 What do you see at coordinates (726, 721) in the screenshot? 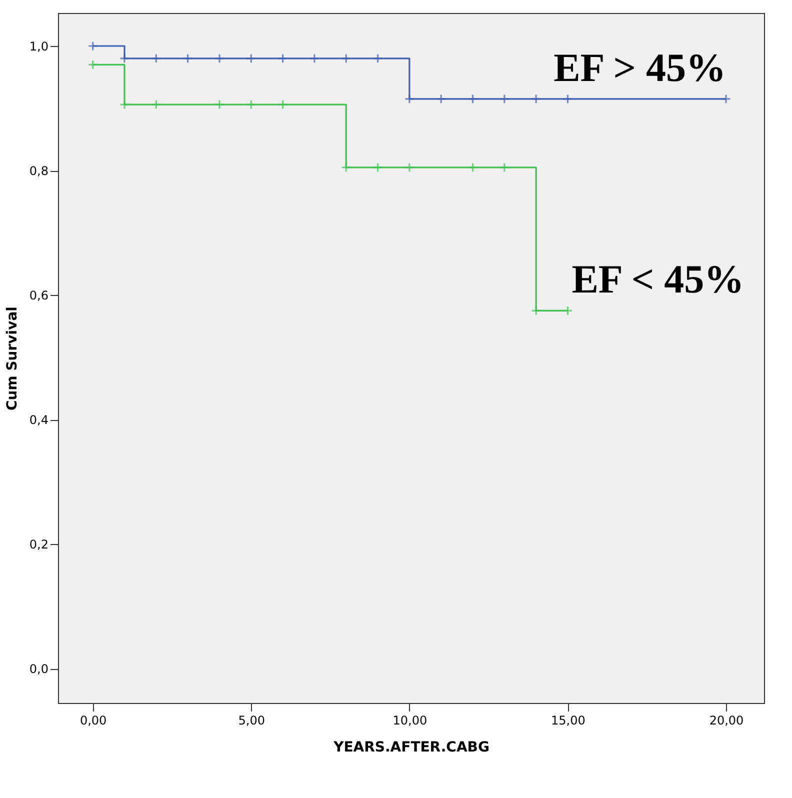
I see `x-tick-label: 20,00` at bounding box center [726, 721].